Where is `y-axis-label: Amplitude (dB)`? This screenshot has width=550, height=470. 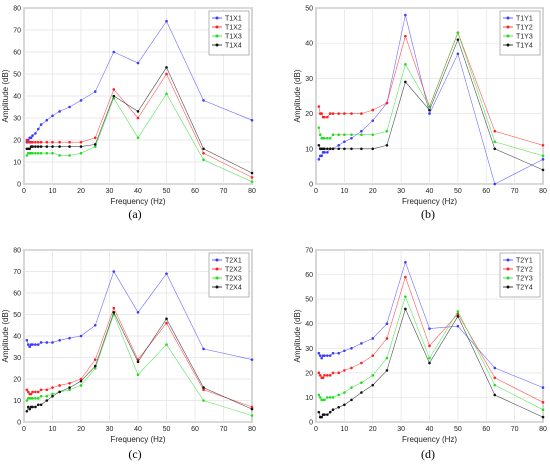
y-axis-label: Amplitude (dB) is located at coordinates (297, 335).